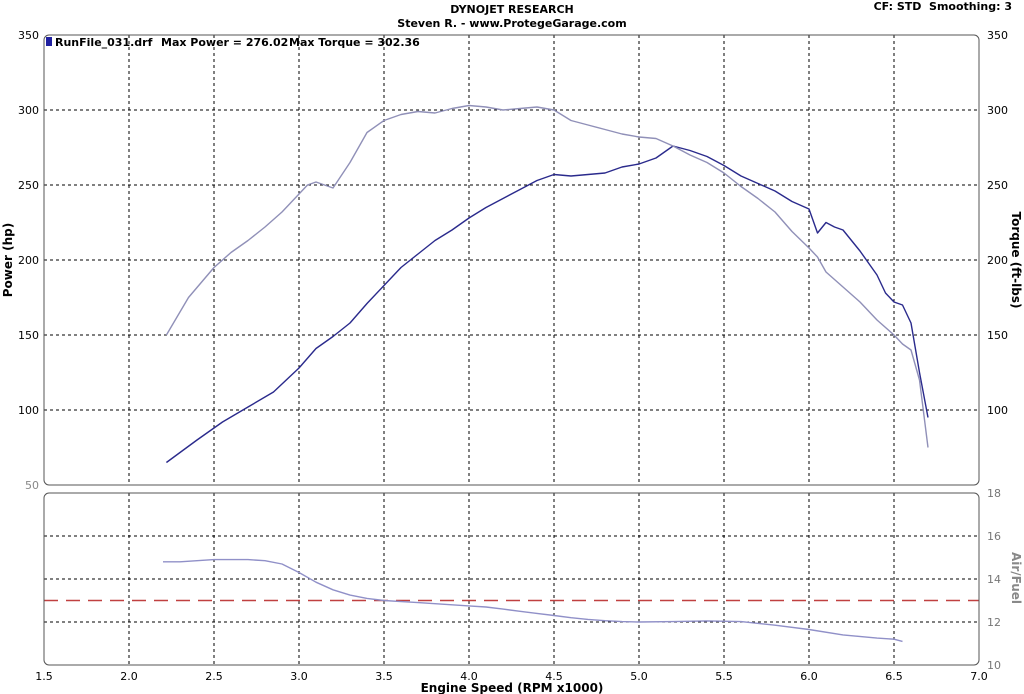 This screenshot has width=1024, height=694. Describe the element at coordinates (809, 676) in the screenshot. I see `x-tick-label: 6.0` at that location.